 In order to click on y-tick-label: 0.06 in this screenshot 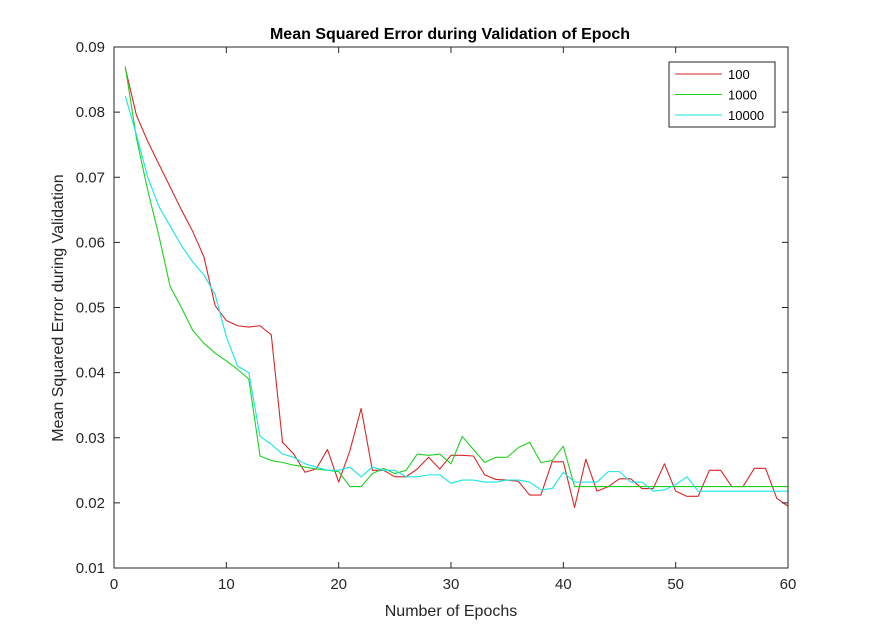, I will do `click(90, 242)`.